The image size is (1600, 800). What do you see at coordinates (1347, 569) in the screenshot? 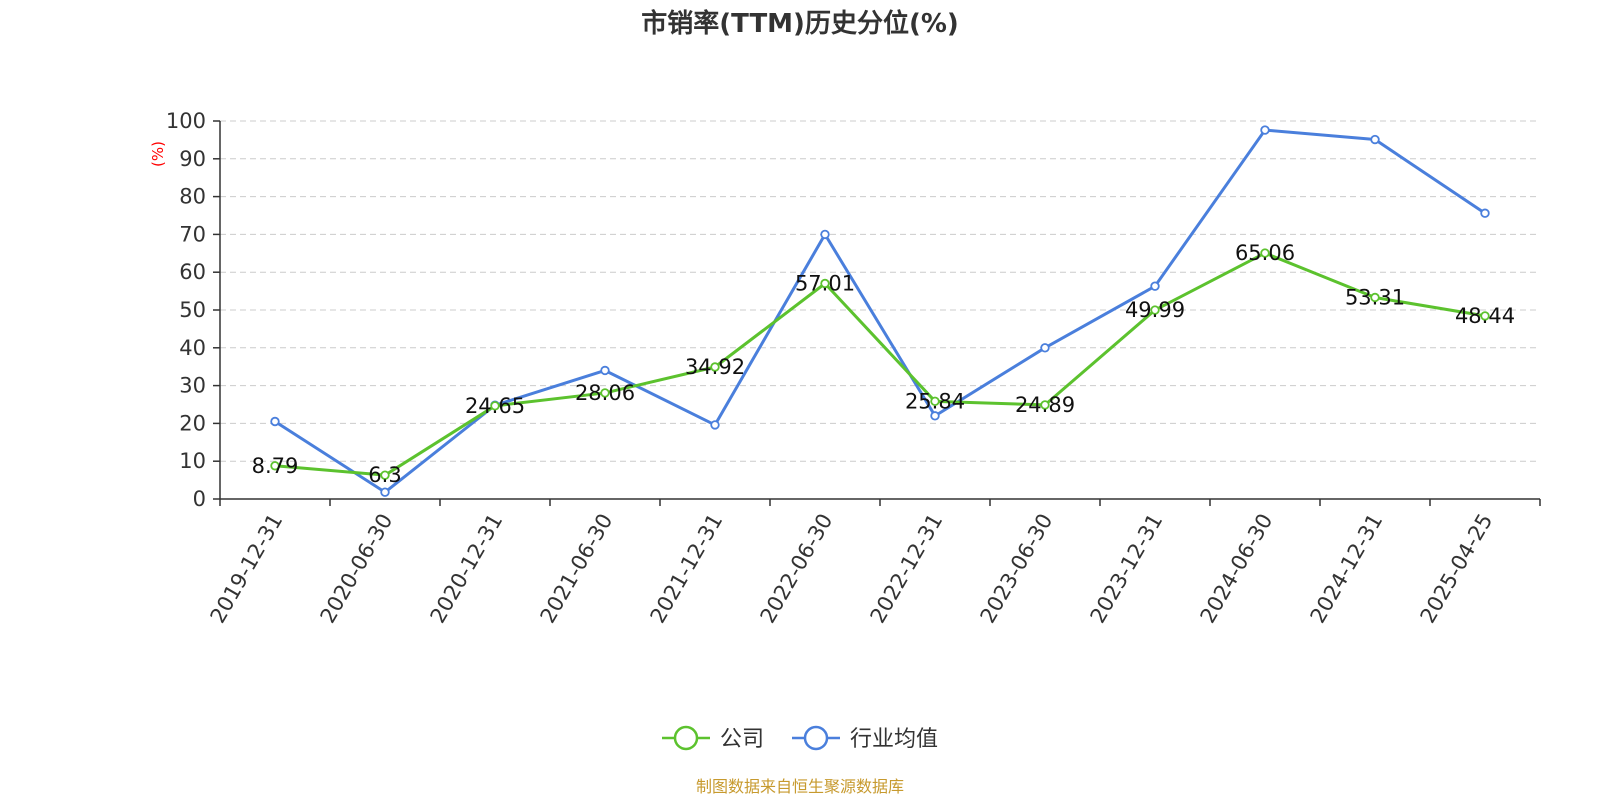
I see `x-tick-label: 2024-12-31` at bounding box center [1347, 569].